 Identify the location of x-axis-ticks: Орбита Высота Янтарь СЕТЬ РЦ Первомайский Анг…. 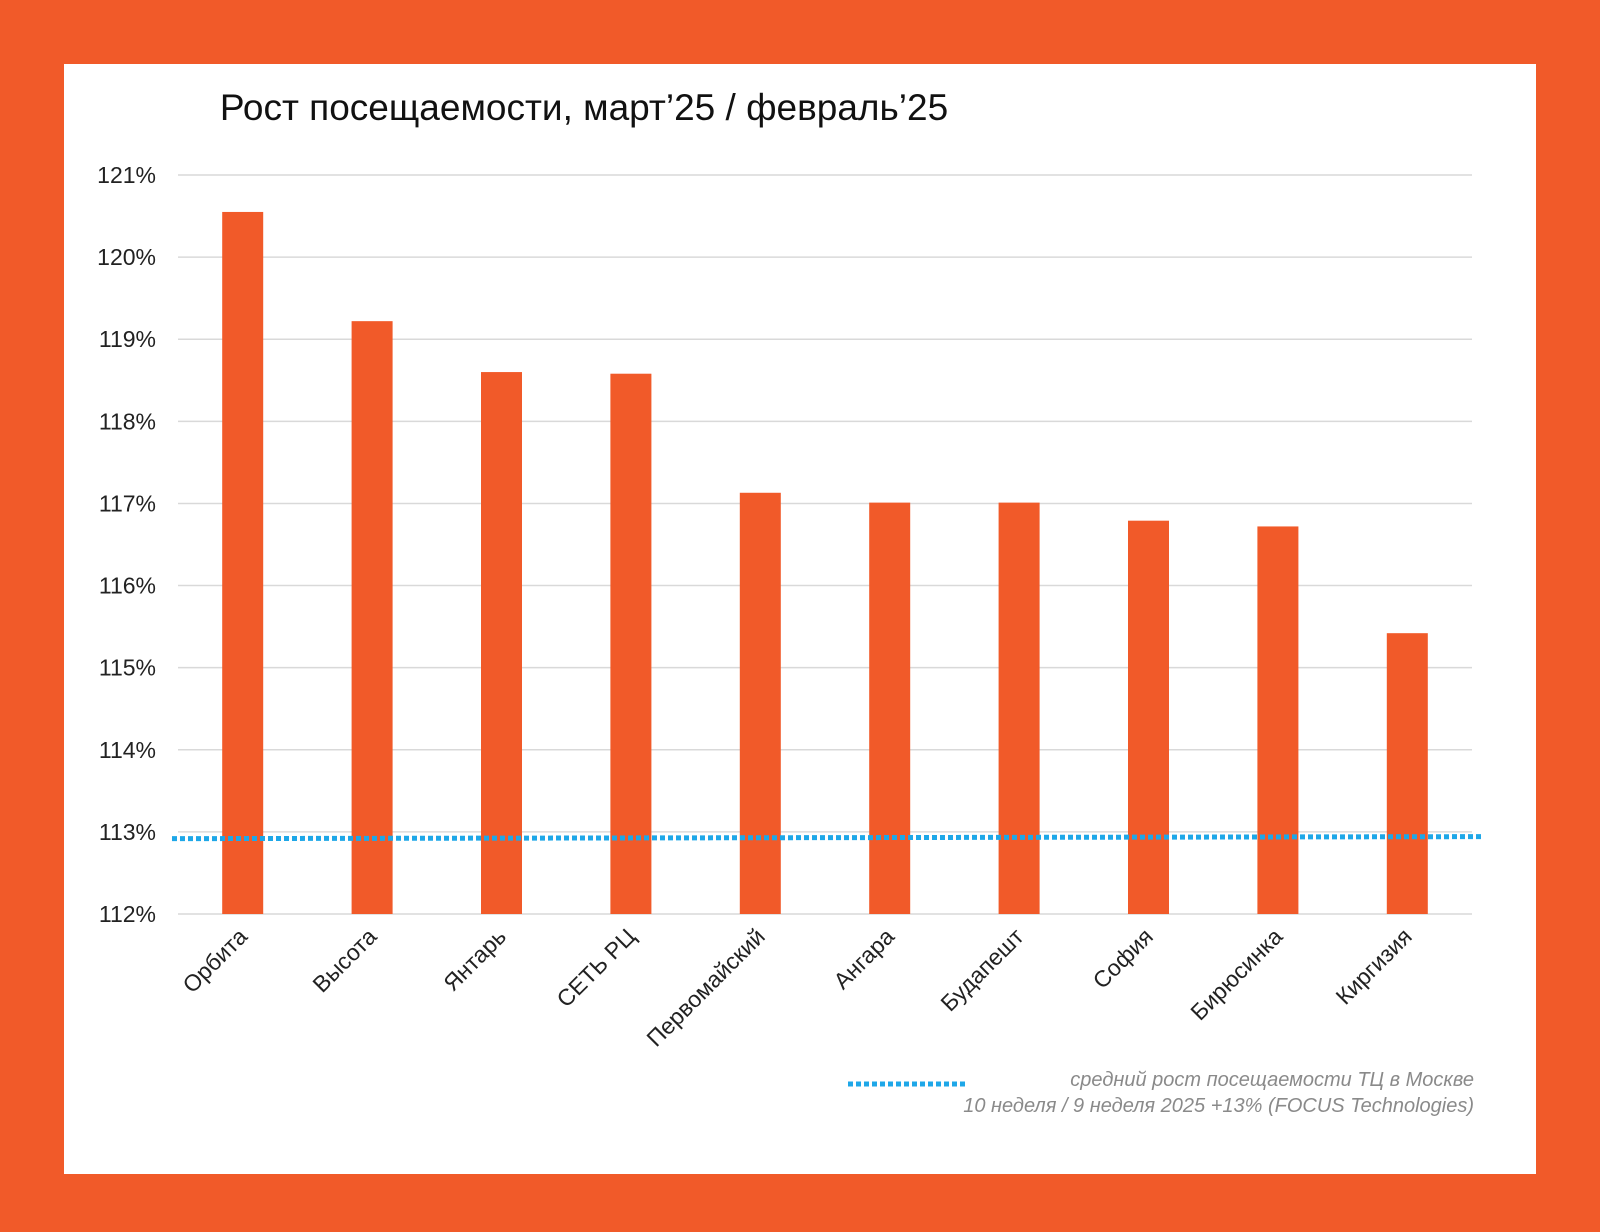
(796, 987).